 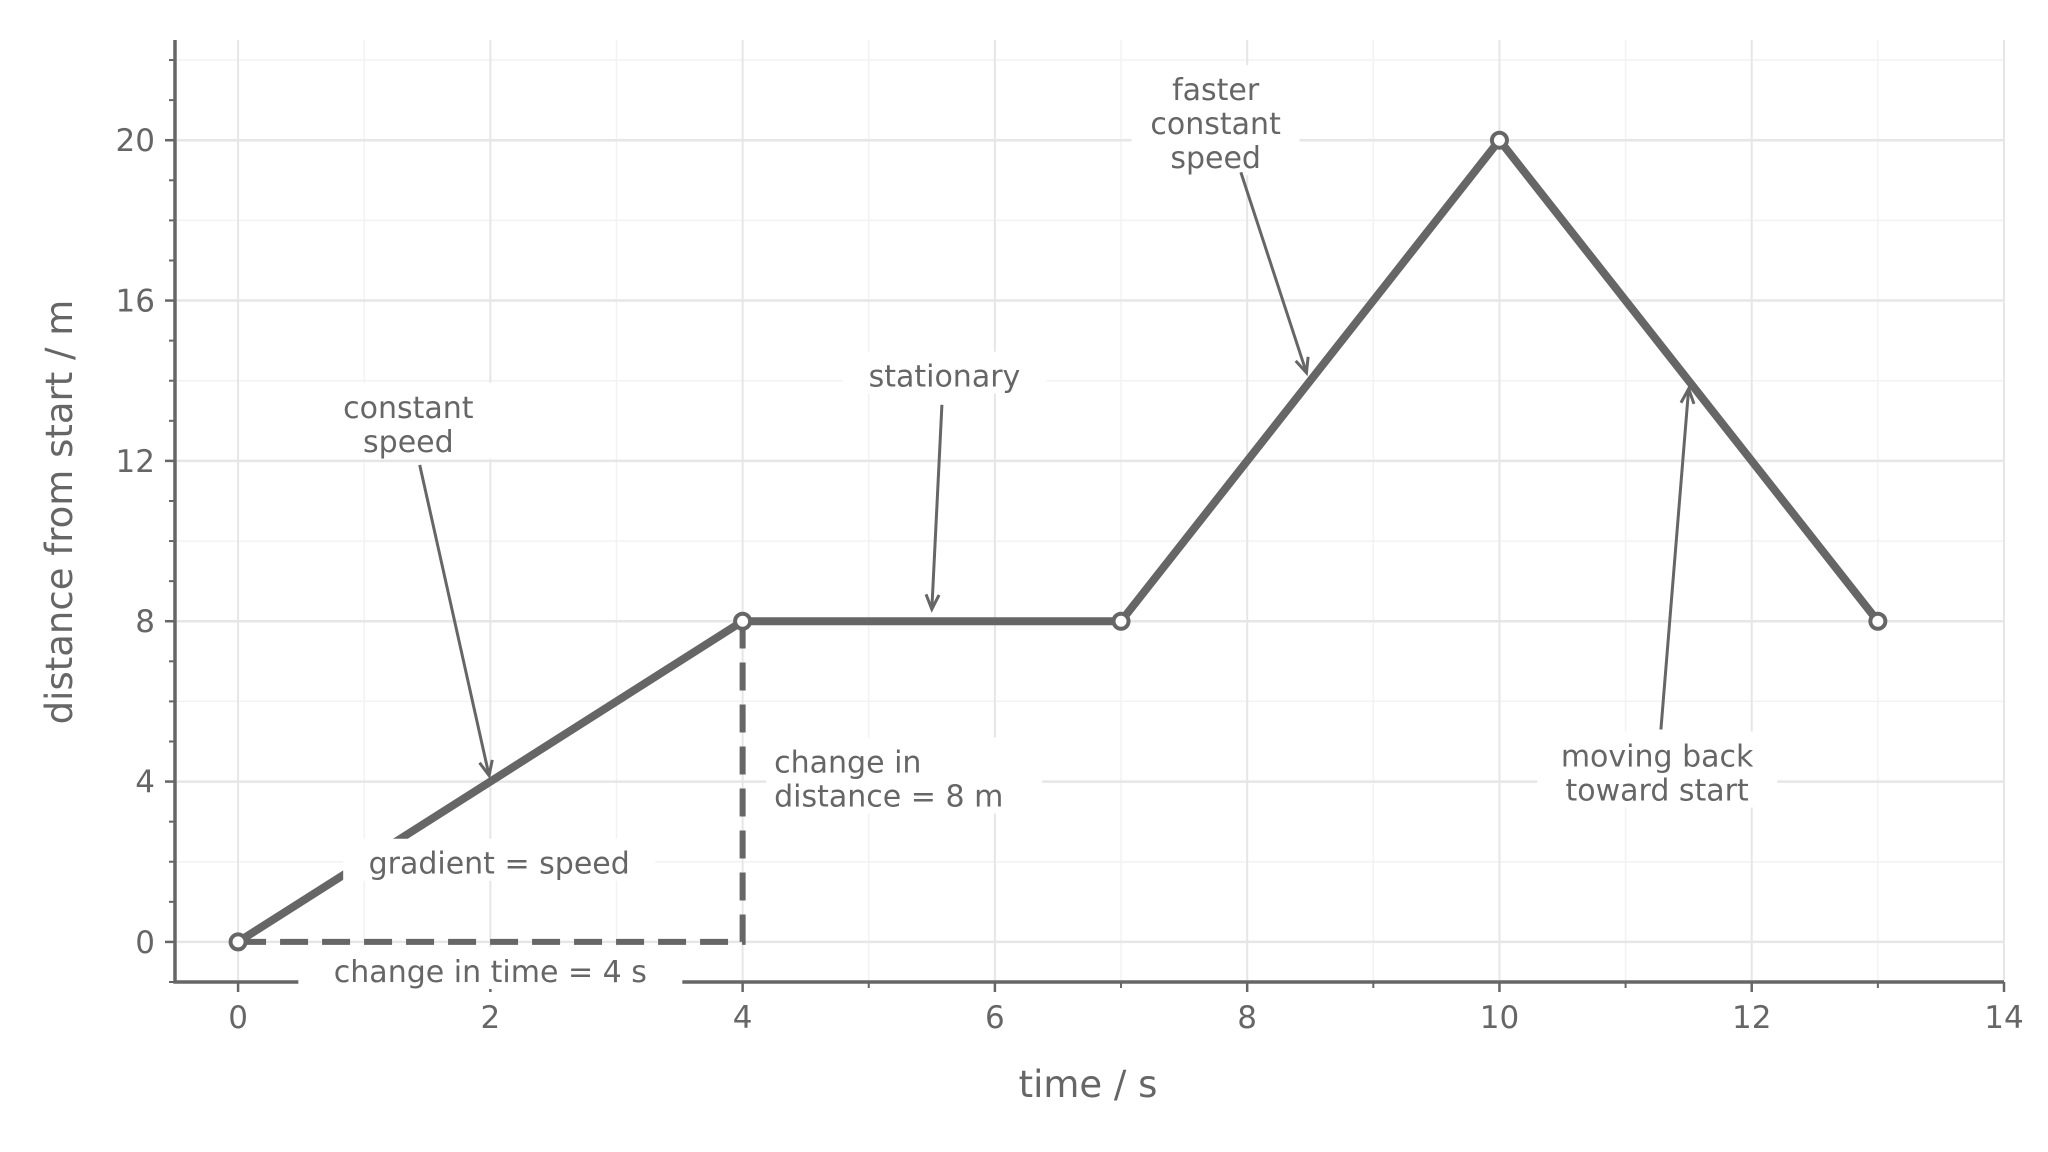 What do you see at coordinates (888, 797) in the screenshot?
I see `annotation-text: distance = 8 m` at bounding box center [888, 797].